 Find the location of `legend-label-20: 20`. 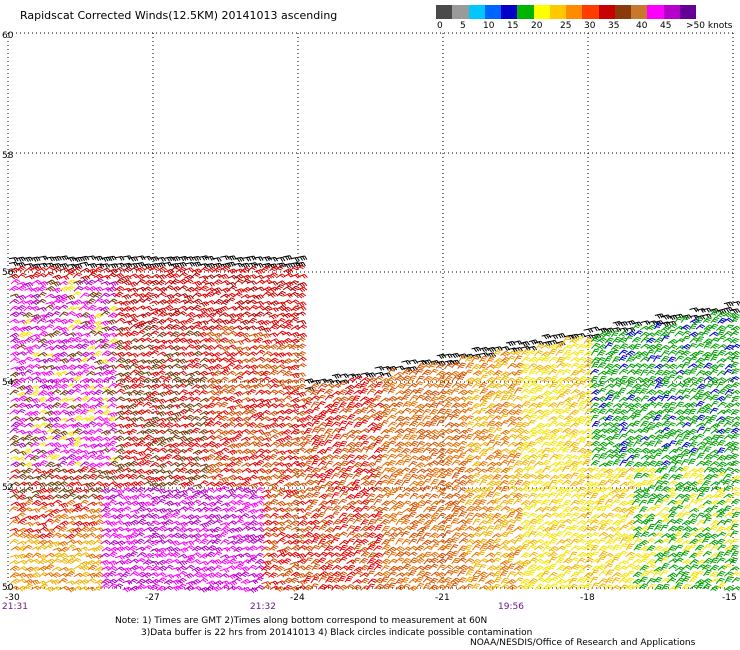

legend-label-20: 20 is located at coordinates (537, 26).